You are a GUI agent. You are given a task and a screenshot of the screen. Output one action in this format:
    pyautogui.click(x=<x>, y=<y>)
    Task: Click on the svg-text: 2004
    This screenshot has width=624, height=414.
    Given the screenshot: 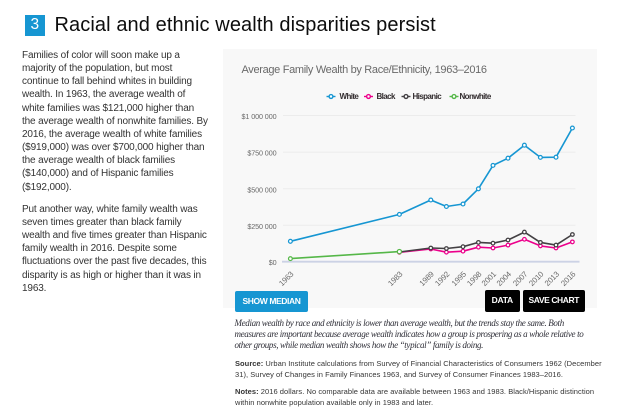 What is the action you would take?
    pyautogui.click(x=504, y=278)
    